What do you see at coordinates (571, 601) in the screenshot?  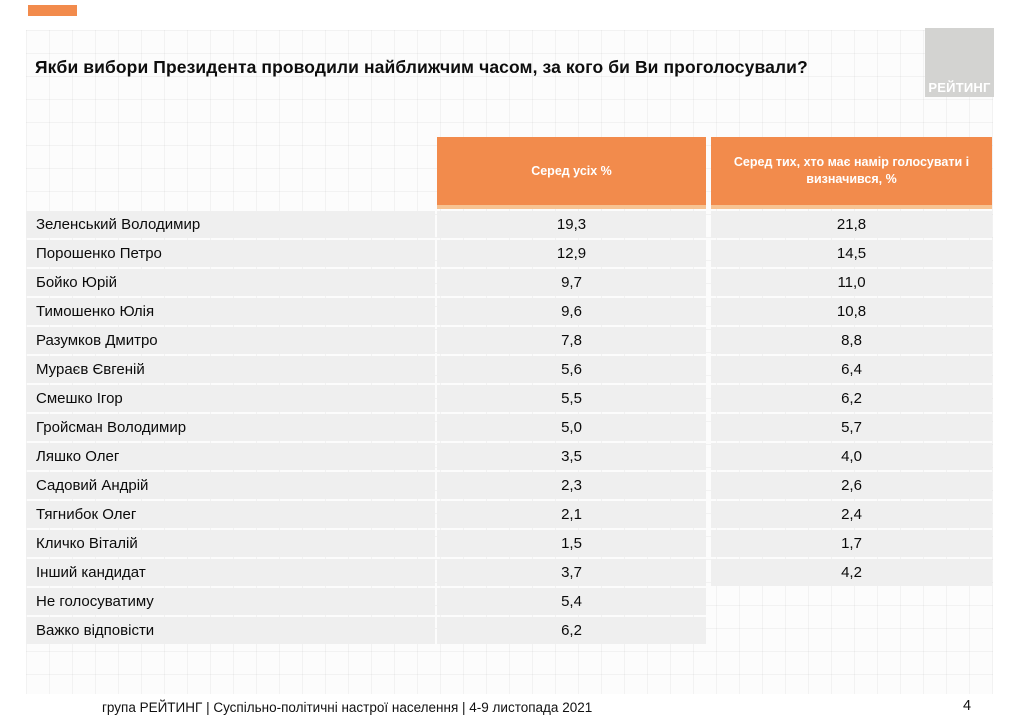 I see `percent-all-cell: 5,4` at bounding box center [571, 601].